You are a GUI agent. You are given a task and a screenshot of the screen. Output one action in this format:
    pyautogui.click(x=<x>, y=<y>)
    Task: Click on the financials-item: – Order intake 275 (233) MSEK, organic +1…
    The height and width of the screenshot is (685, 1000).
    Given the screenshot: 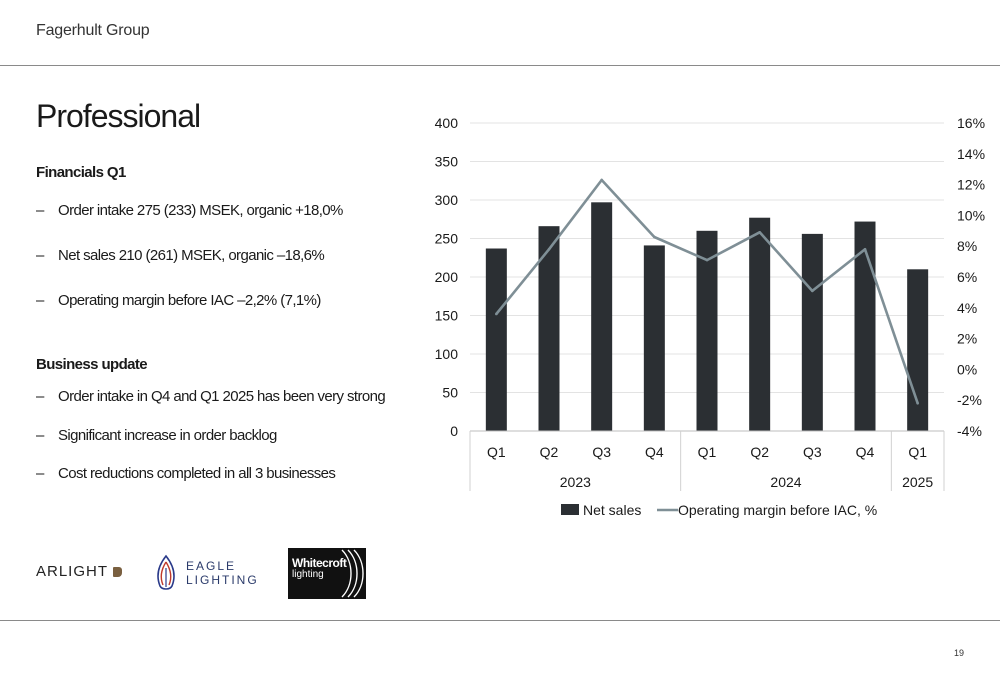 What is the action you would take?
    pyautogui.click(x=189, y=210)
    